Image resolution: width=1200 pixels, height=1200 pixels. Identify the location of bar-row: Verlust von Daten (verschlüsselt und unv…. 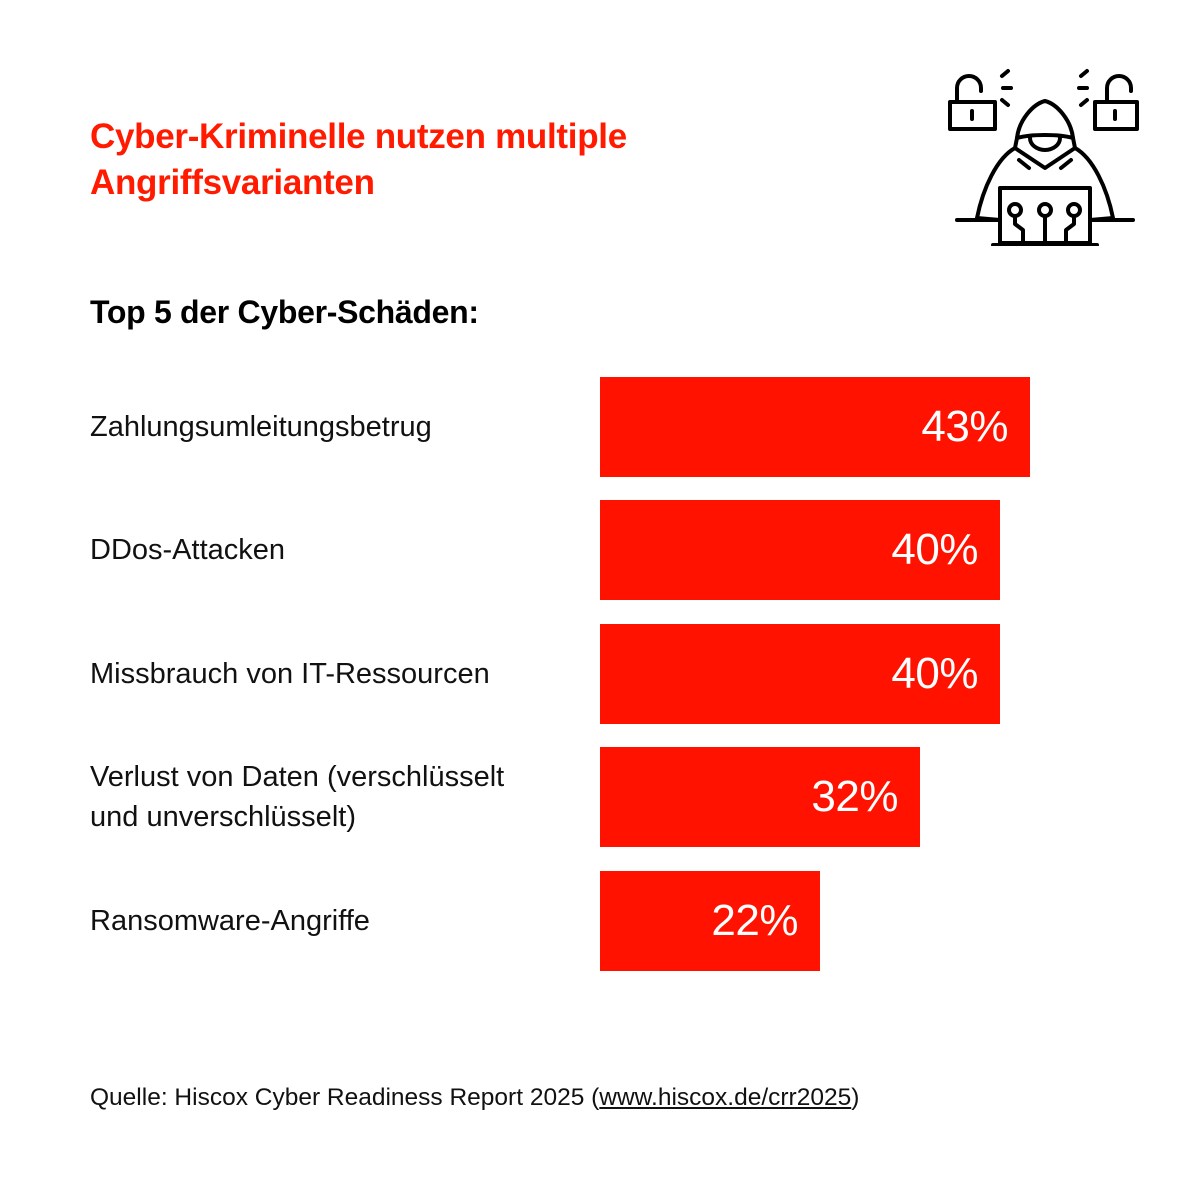
(600, 797).